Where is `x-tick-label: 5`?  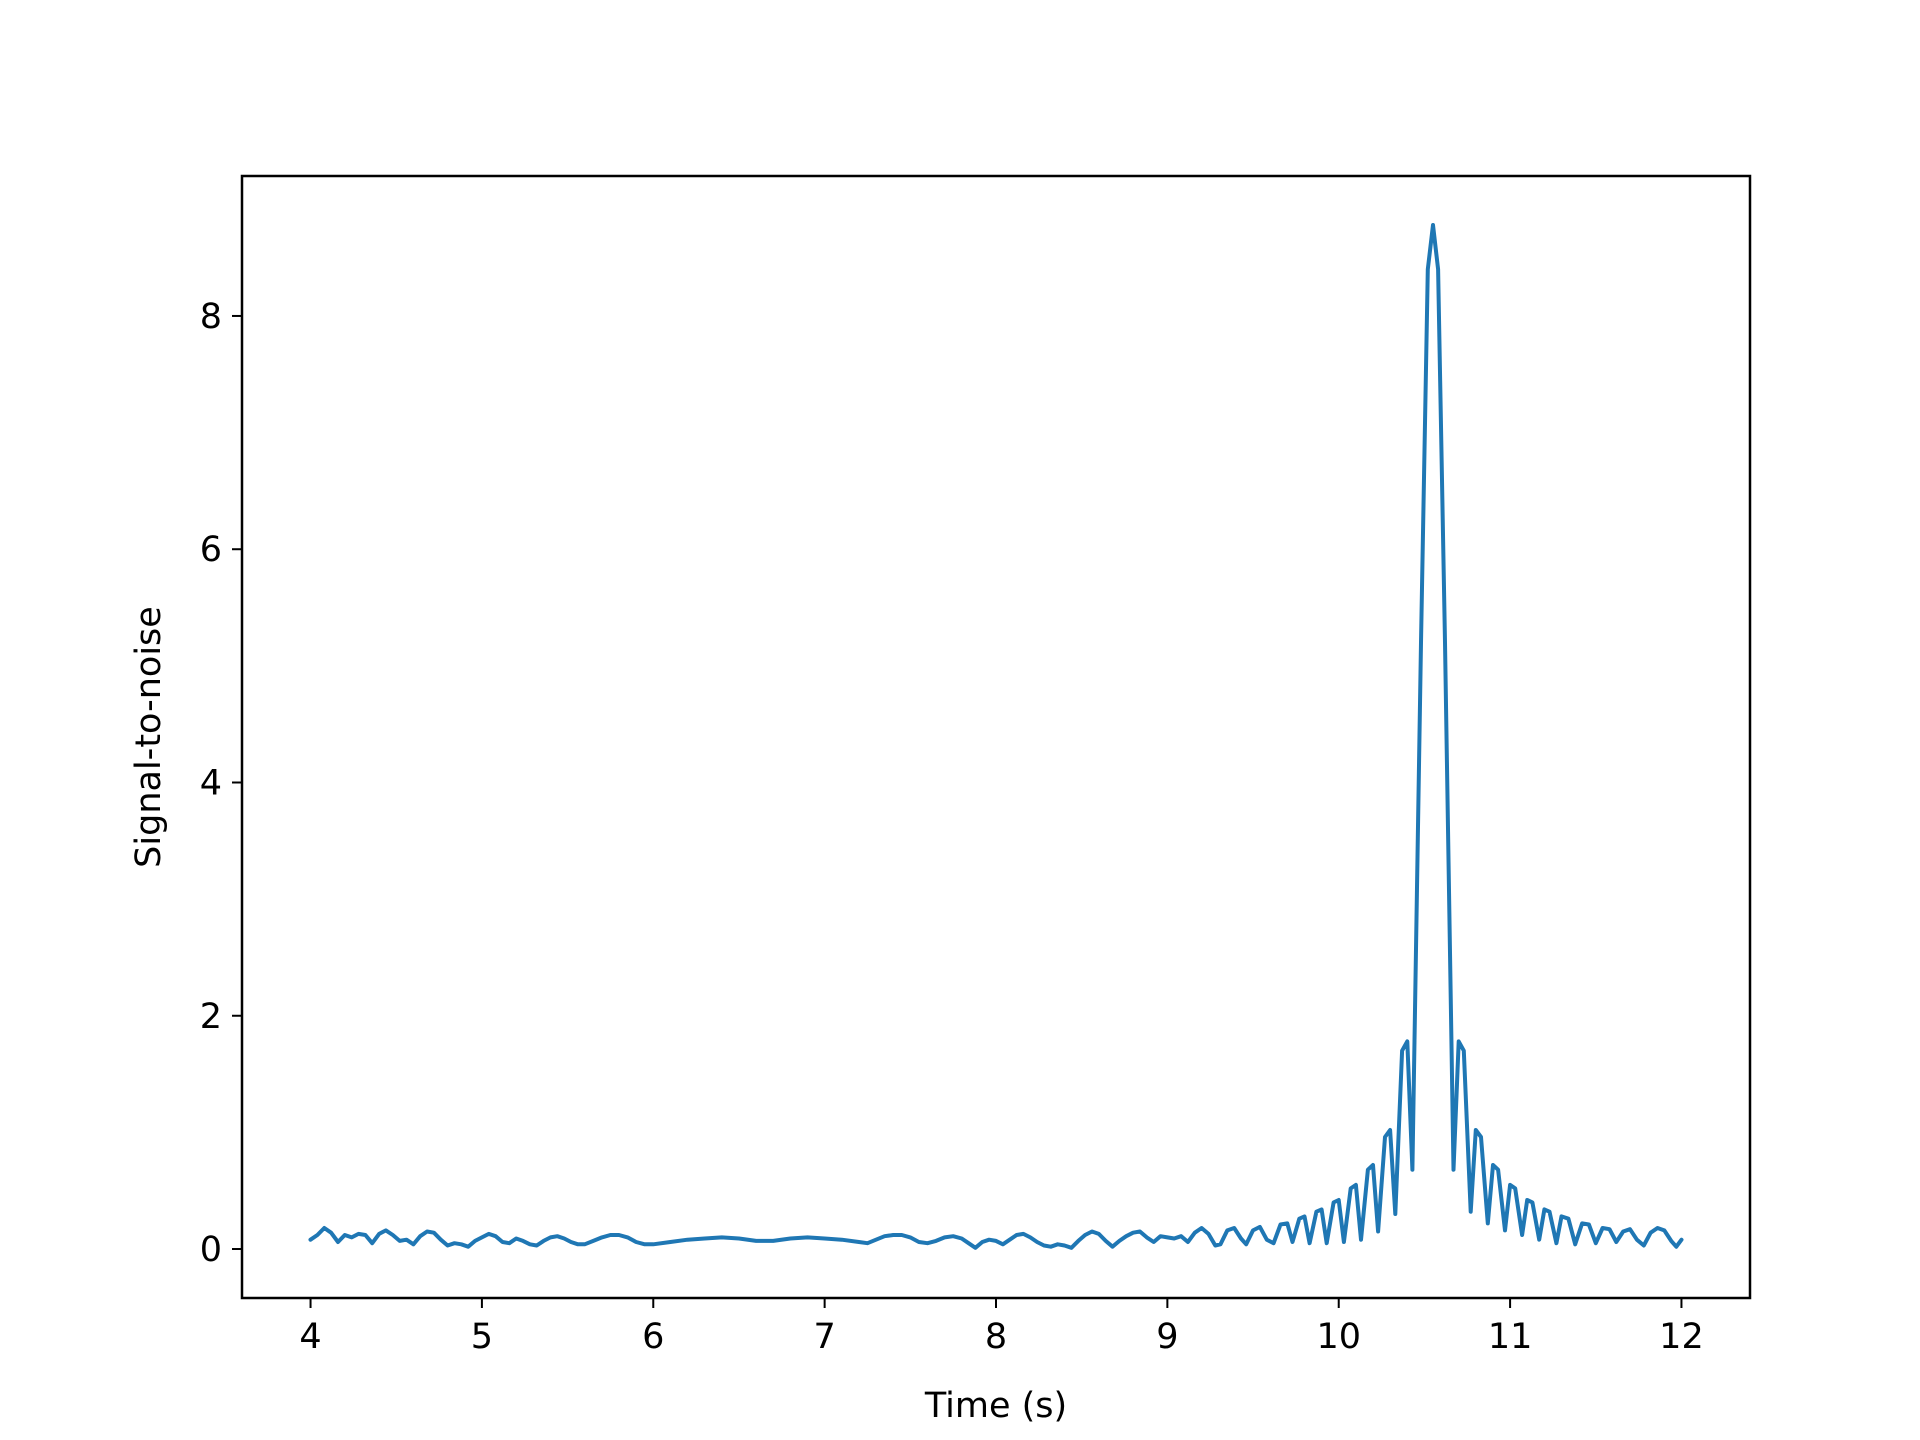 x-tick-label: 5 is located at coordinates (482, 1337).